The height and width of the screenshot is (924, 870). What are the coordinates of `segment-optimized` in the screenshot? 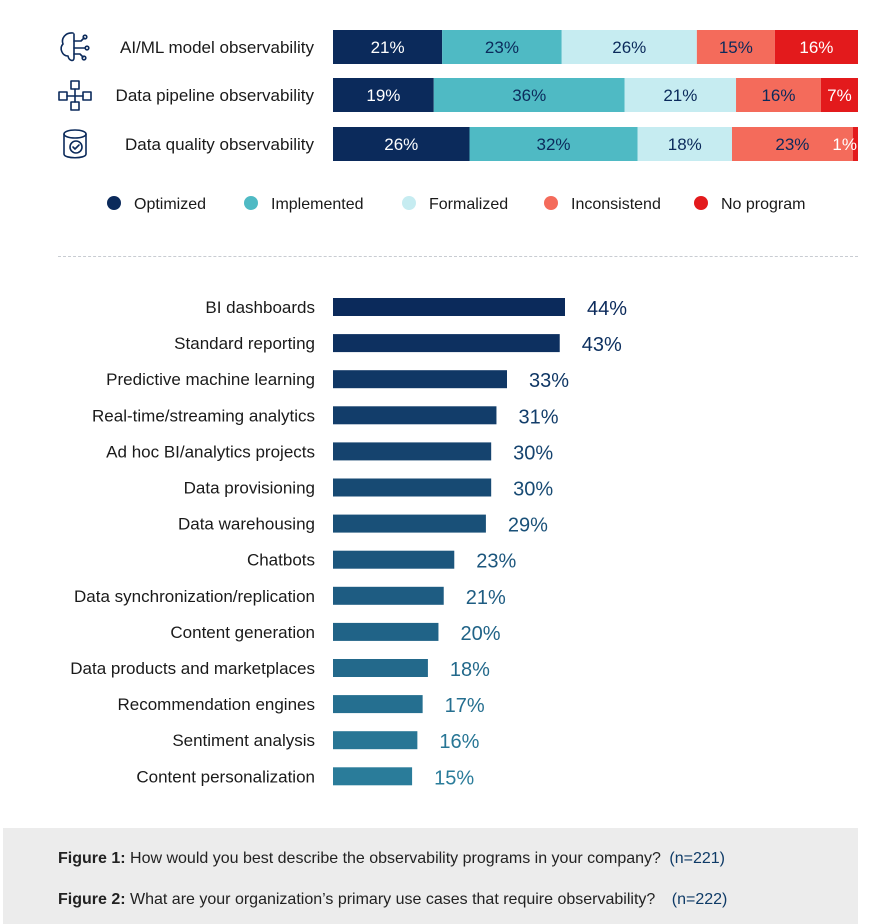 It's located at (383, 95).